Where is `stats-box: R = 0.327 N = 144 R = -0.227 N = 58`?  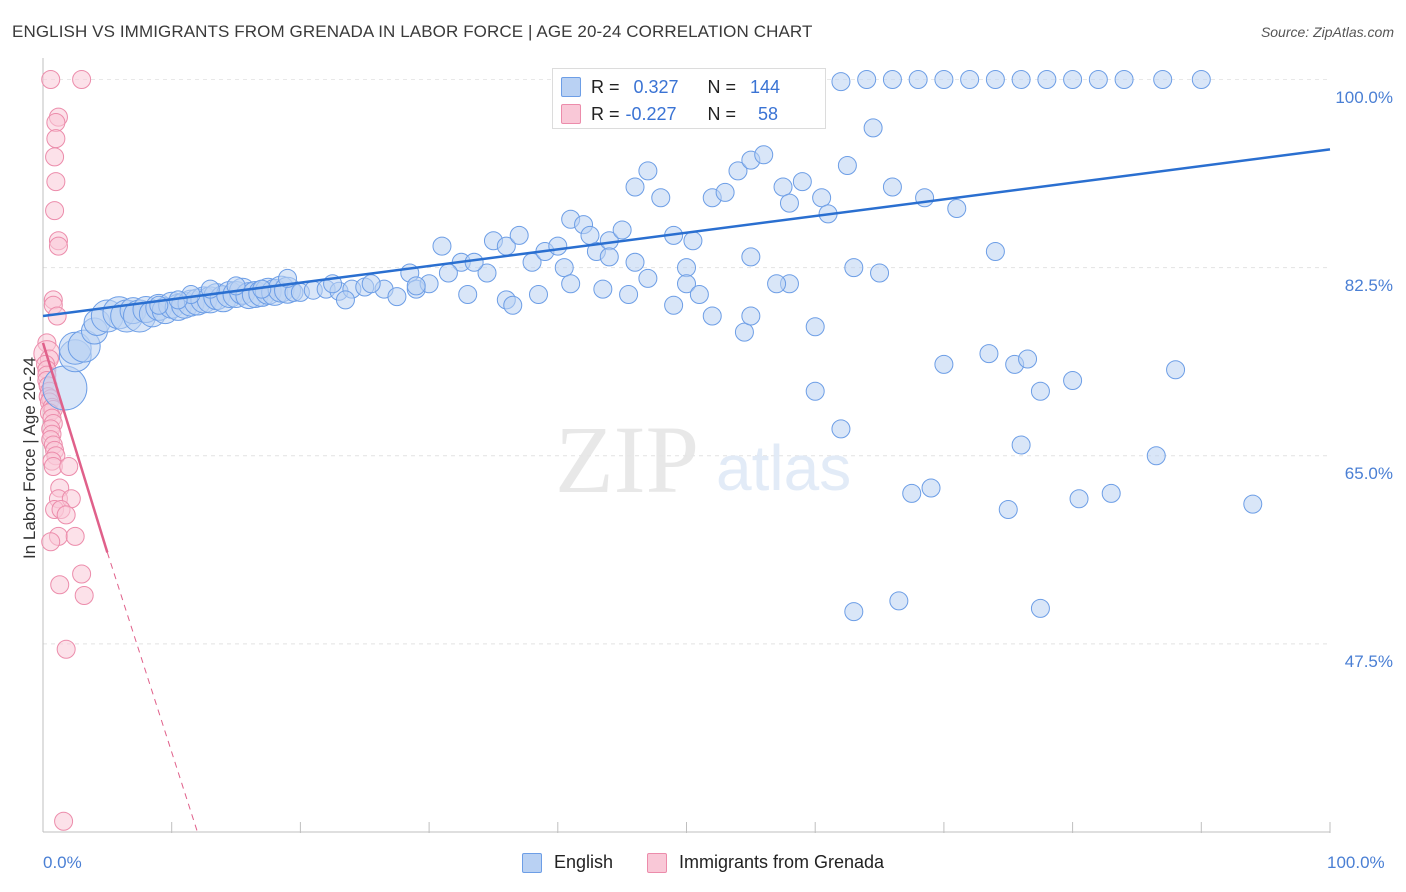
stats-box: R = 0.327 N = 144 R = -0.227 N = 58 is located at coordinates (689, 98).